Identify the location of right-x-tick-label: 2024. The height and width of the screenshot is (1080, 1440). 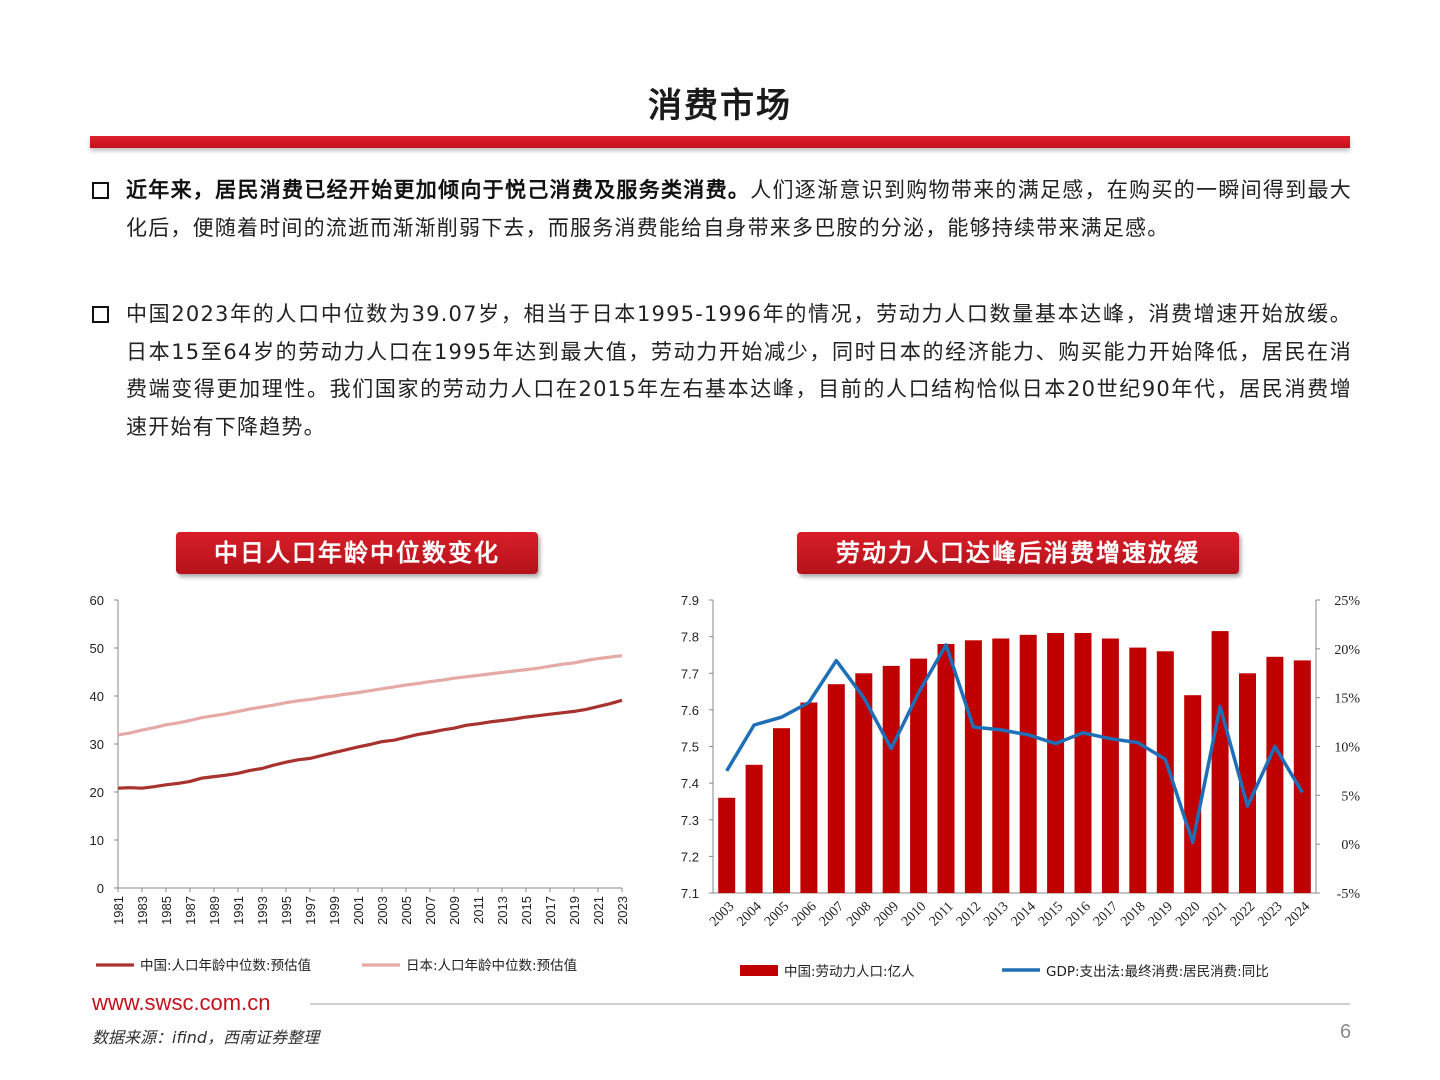
(1298, 914).